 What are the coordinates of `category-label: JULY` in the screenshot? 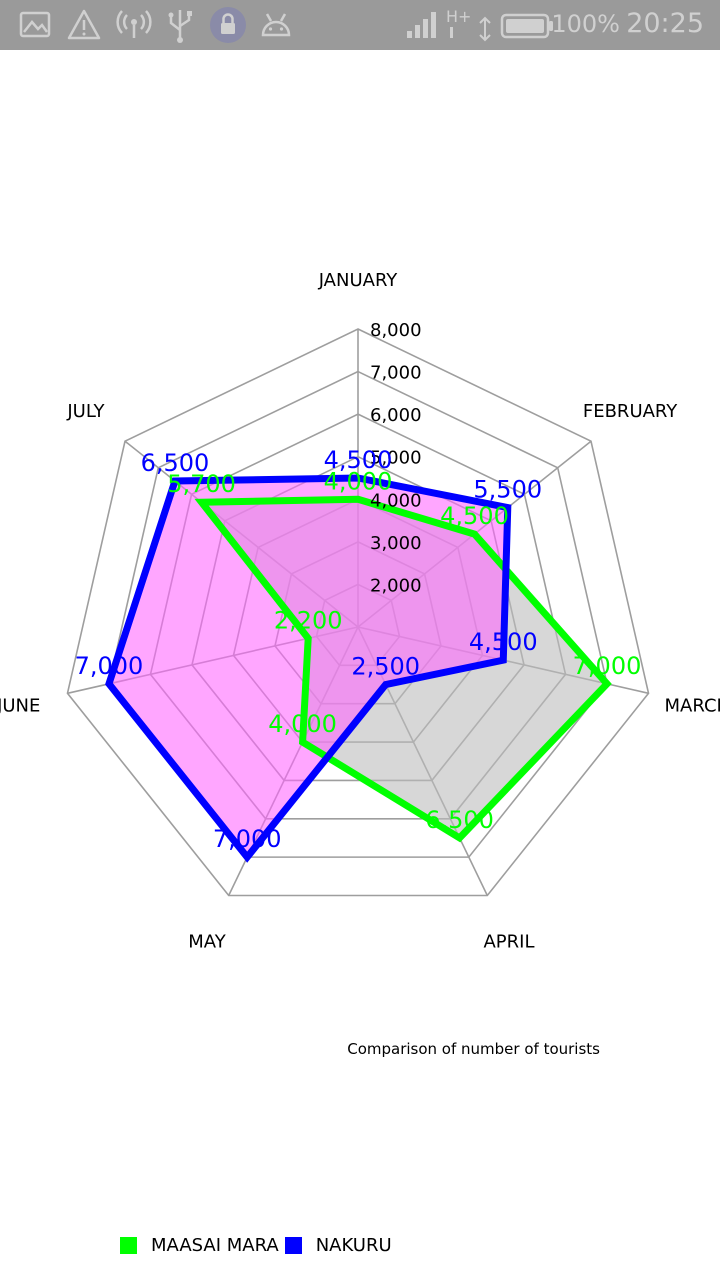 It's located at (85, 411).